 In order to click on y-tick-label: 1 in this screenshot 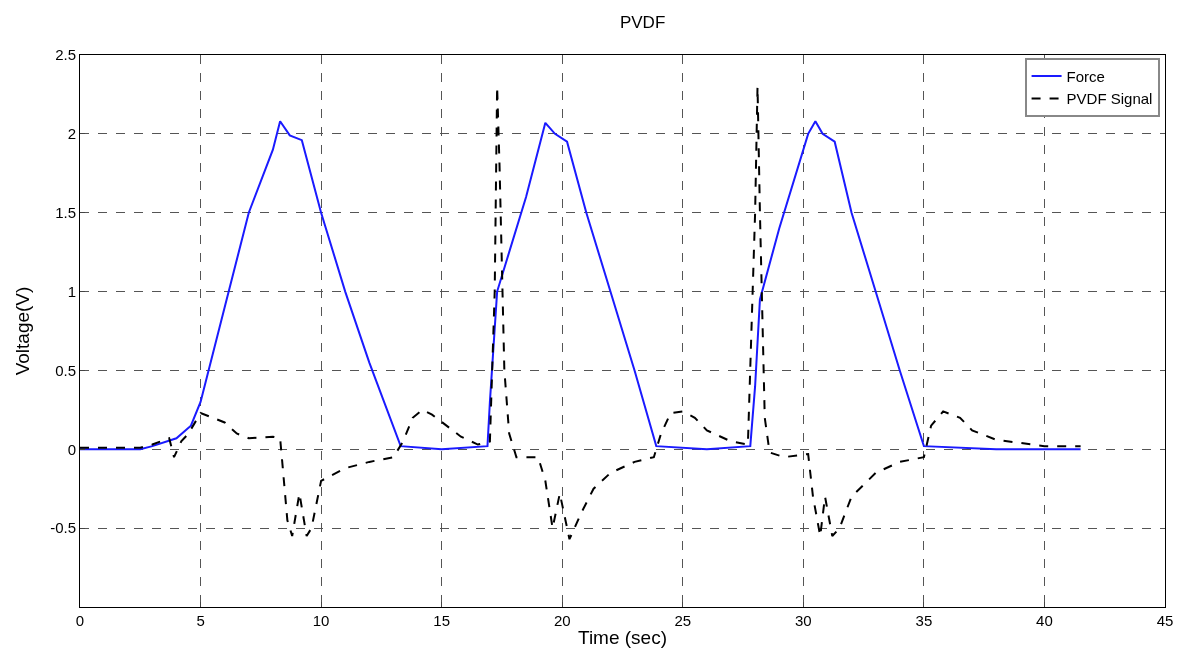, I will do `click(71, 291)`.